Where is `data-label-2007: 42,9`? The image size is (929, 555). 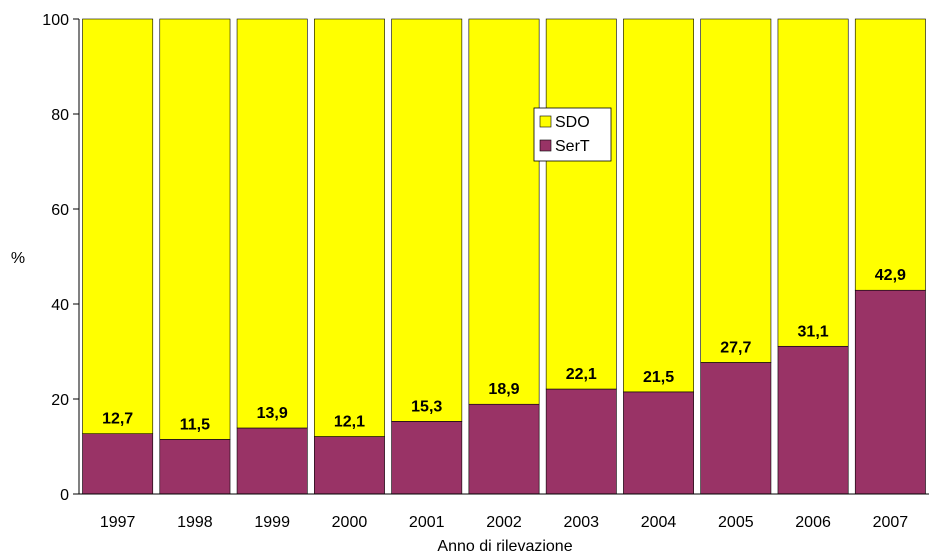 data-label-2007: 42,9 is located at coordinates (890, 275).